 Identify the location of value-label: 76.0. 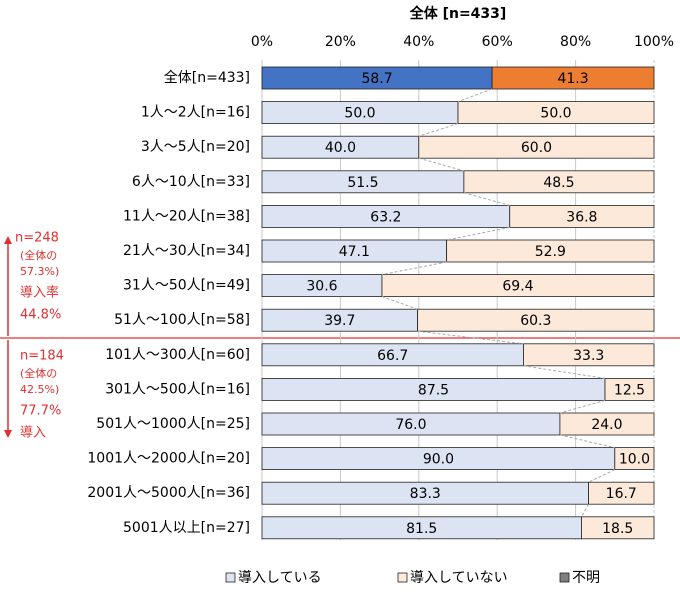
(410, 425).